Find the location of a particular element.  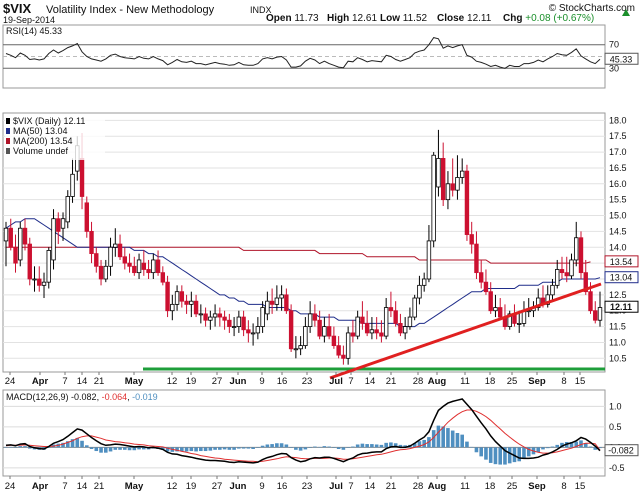

macd-label-prefix: MACD(12,26,9) is located at coordinates (37, 397).